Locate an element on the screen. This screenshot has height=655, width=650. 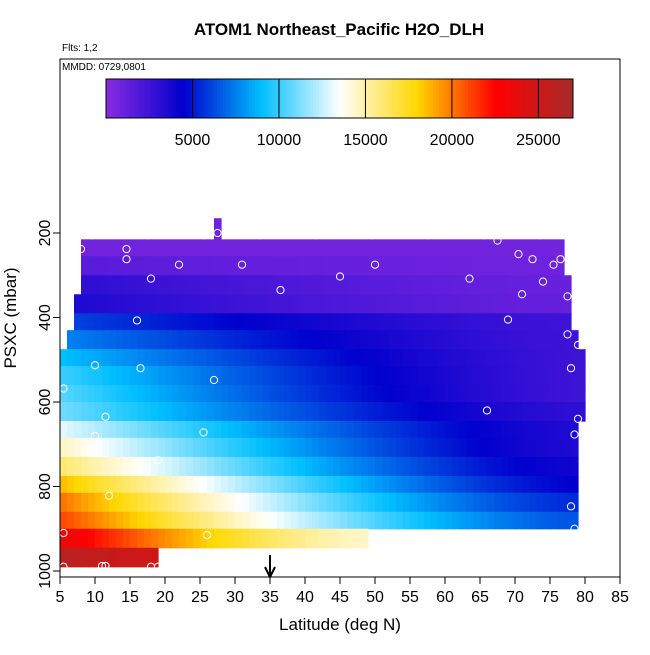
flights-note: Flts: 1,2 is located at coordinates (80, 48).